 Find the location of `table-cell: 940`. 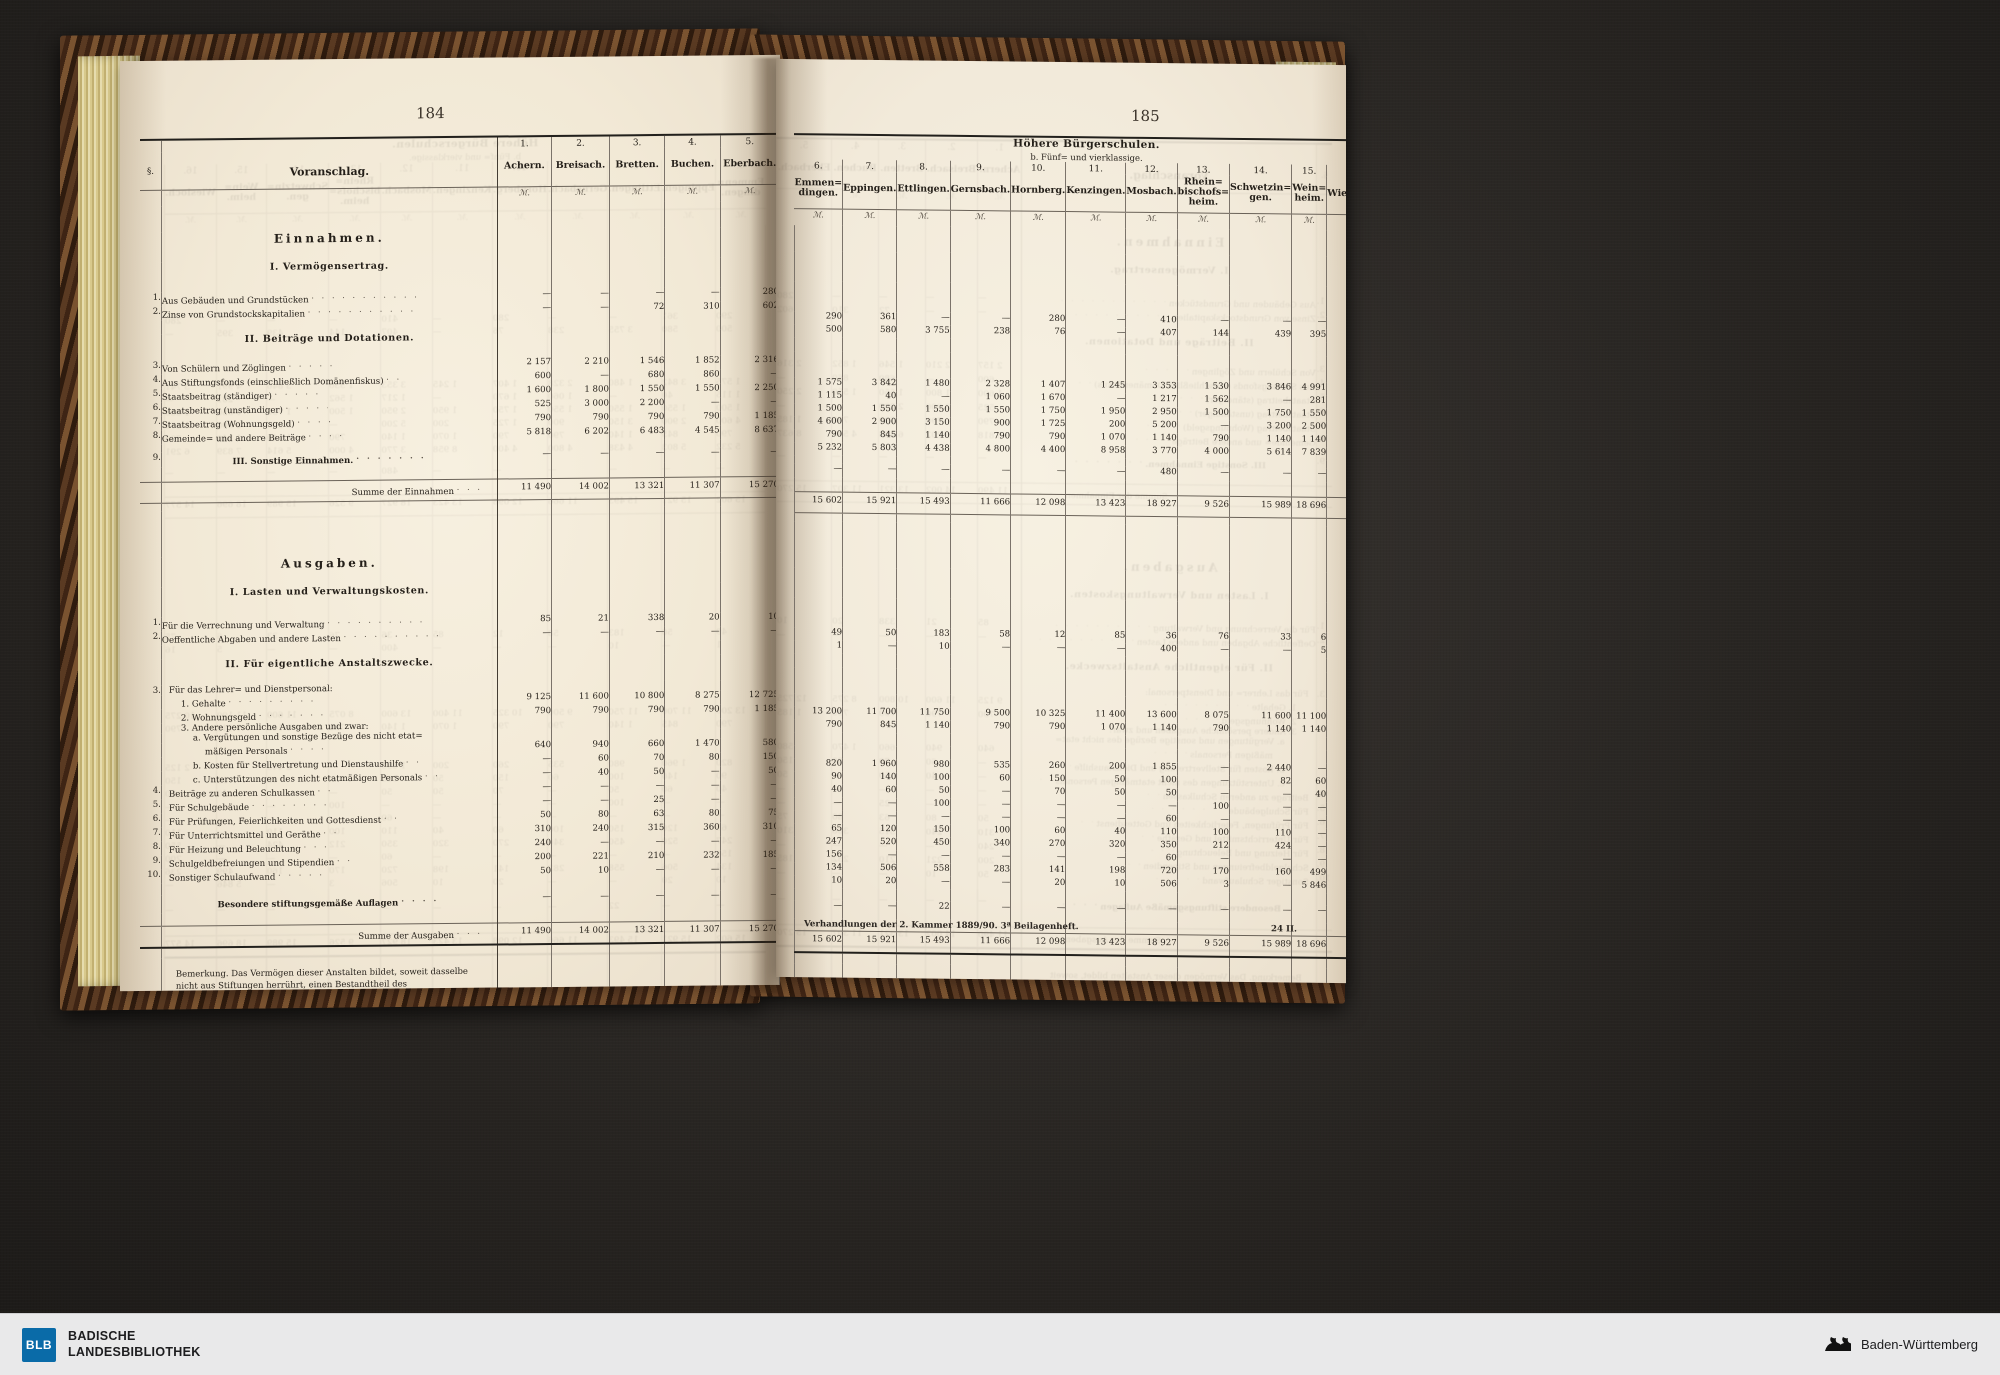

table-cell: 940 is located at coordinates (580, 747).